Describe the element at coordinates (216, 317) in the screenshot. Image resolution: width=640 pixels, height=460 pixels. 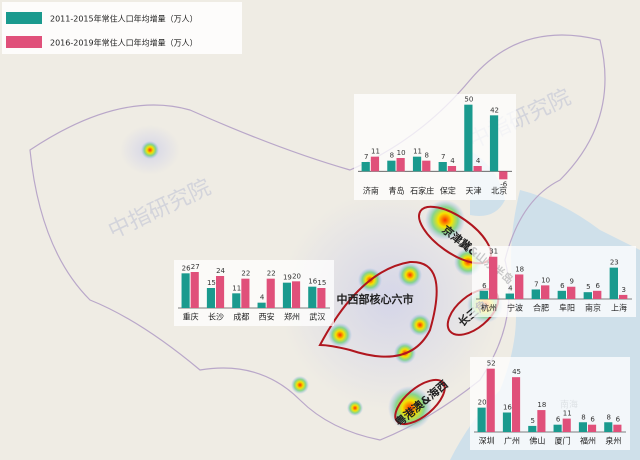
I see `category-label: 长沙` at that location.